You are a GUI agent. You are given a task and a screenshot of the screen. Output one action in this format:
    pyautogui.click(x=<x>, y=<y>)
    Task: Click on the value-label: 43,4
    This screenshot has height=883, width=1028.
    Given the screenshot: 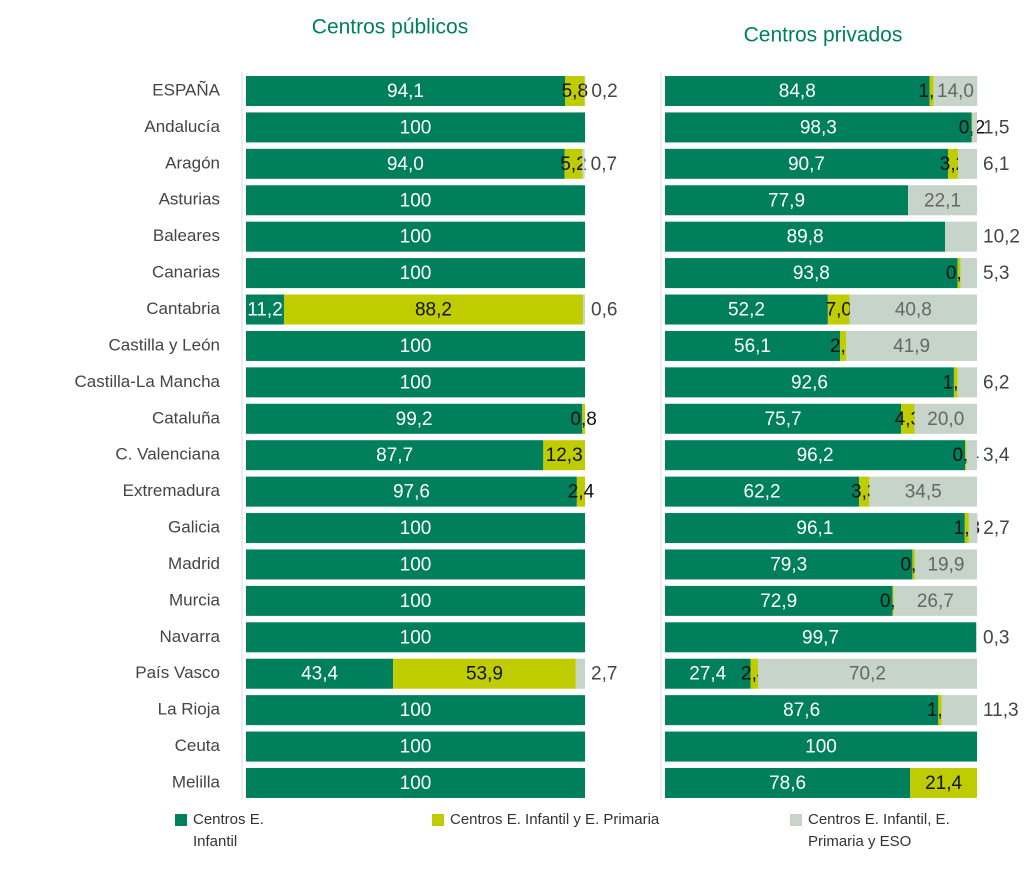 What is the action you would take?
    pyautogui.click(x=319, y=674)
    